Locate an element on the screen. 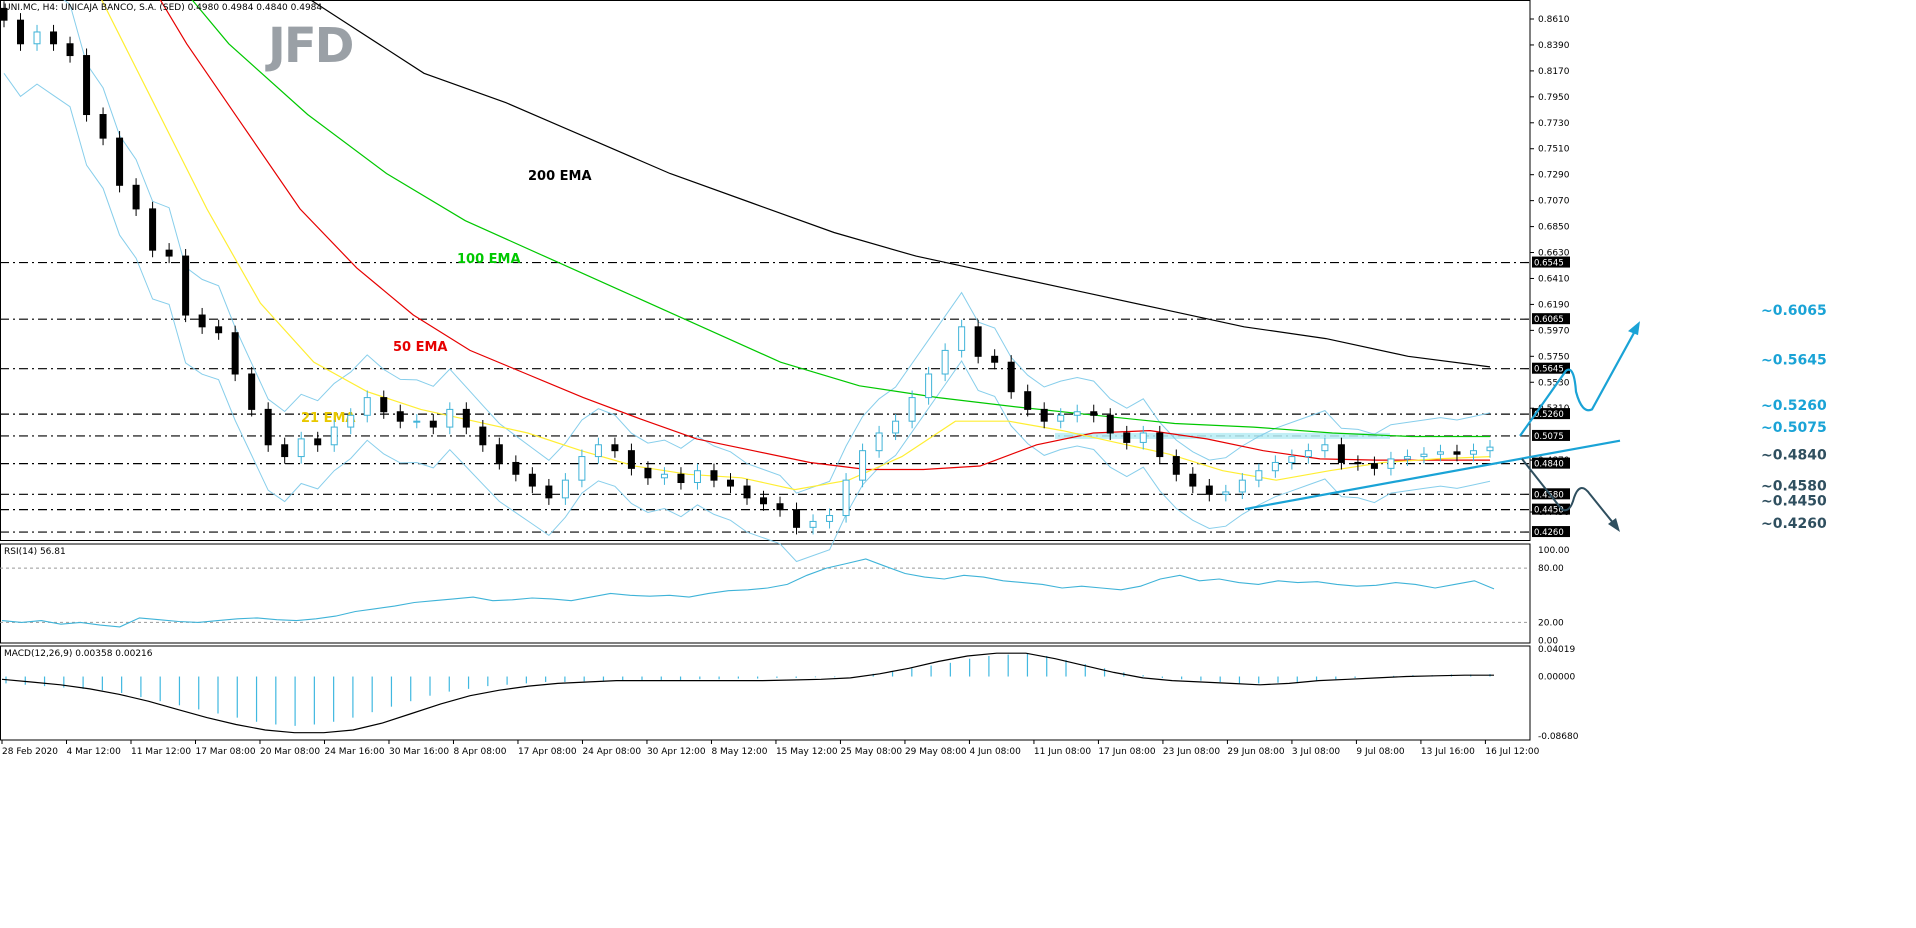 This screenshot has width=1916, height=928. level-annotation: ~0.6065 is located at coordinates (1794, 311).